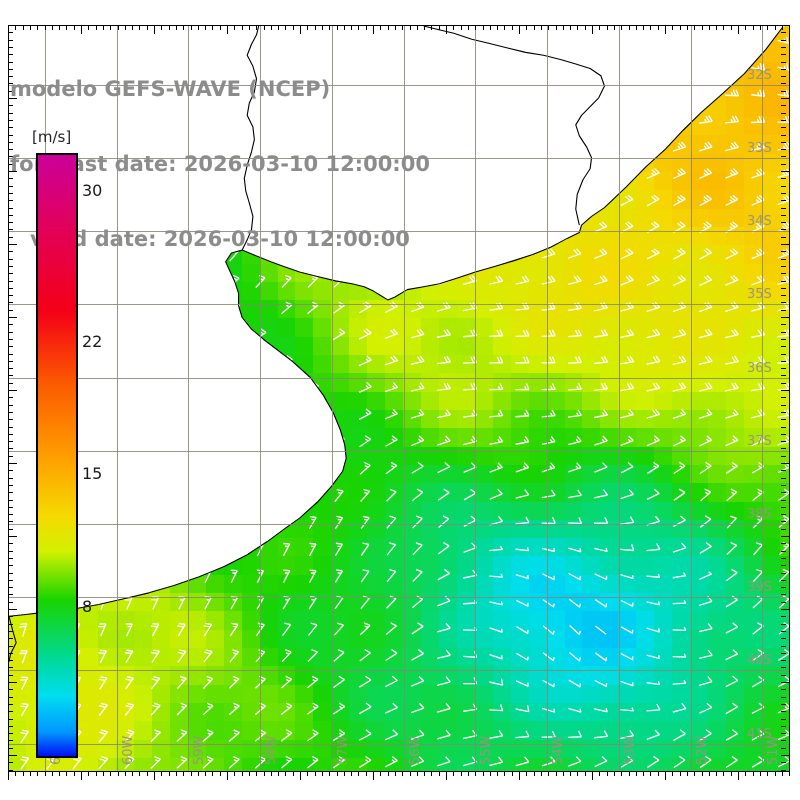  Describe the element at coordinates (399, 670) in the screenshot. I see `gridline-lat-40S` at that location.